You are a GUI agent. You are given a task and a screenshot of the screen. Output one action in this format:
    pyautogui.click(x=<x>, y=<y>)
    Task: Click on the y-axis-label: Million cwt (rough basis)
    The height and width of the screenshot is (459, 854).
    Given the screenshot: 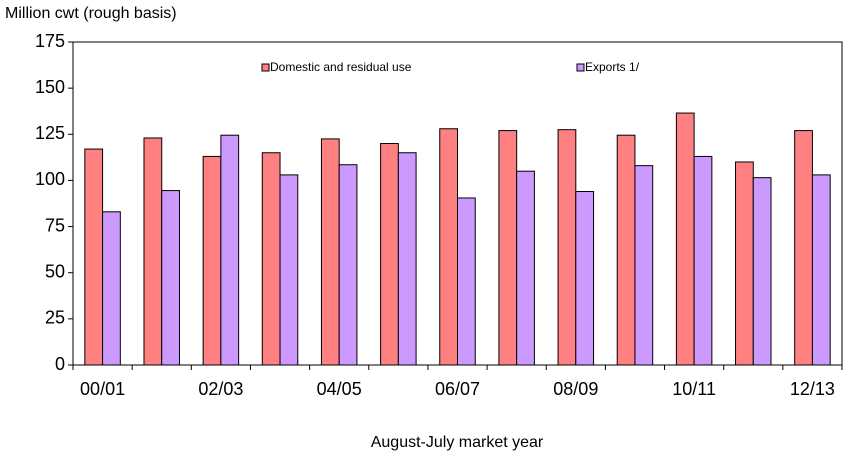 What is the action you would take?
    pyautogui.click(x=91, y=13)
    